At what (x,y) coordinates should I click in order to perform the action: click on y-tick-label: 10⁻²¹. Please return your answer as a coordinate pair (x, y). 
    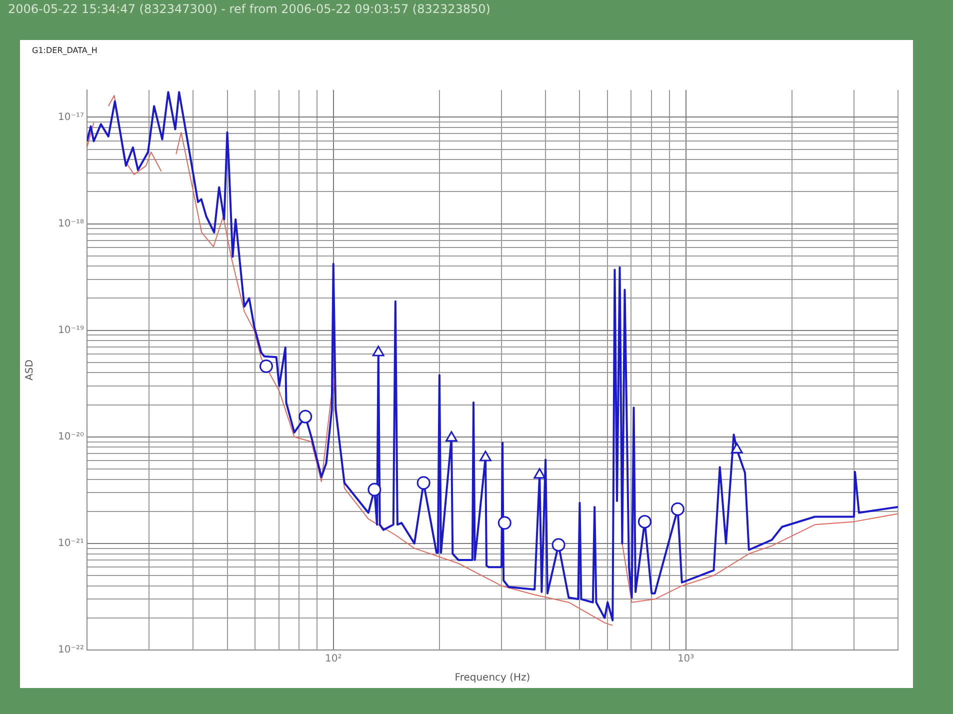
    Looking at the image, I should click on (71, 544).